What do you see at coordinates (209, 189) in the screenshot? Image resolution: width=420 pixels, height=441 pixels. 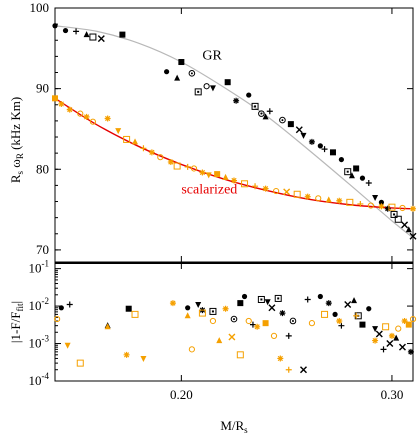 I see `scalarized-curve-label: scalarized` at bounding box center [209, 189].